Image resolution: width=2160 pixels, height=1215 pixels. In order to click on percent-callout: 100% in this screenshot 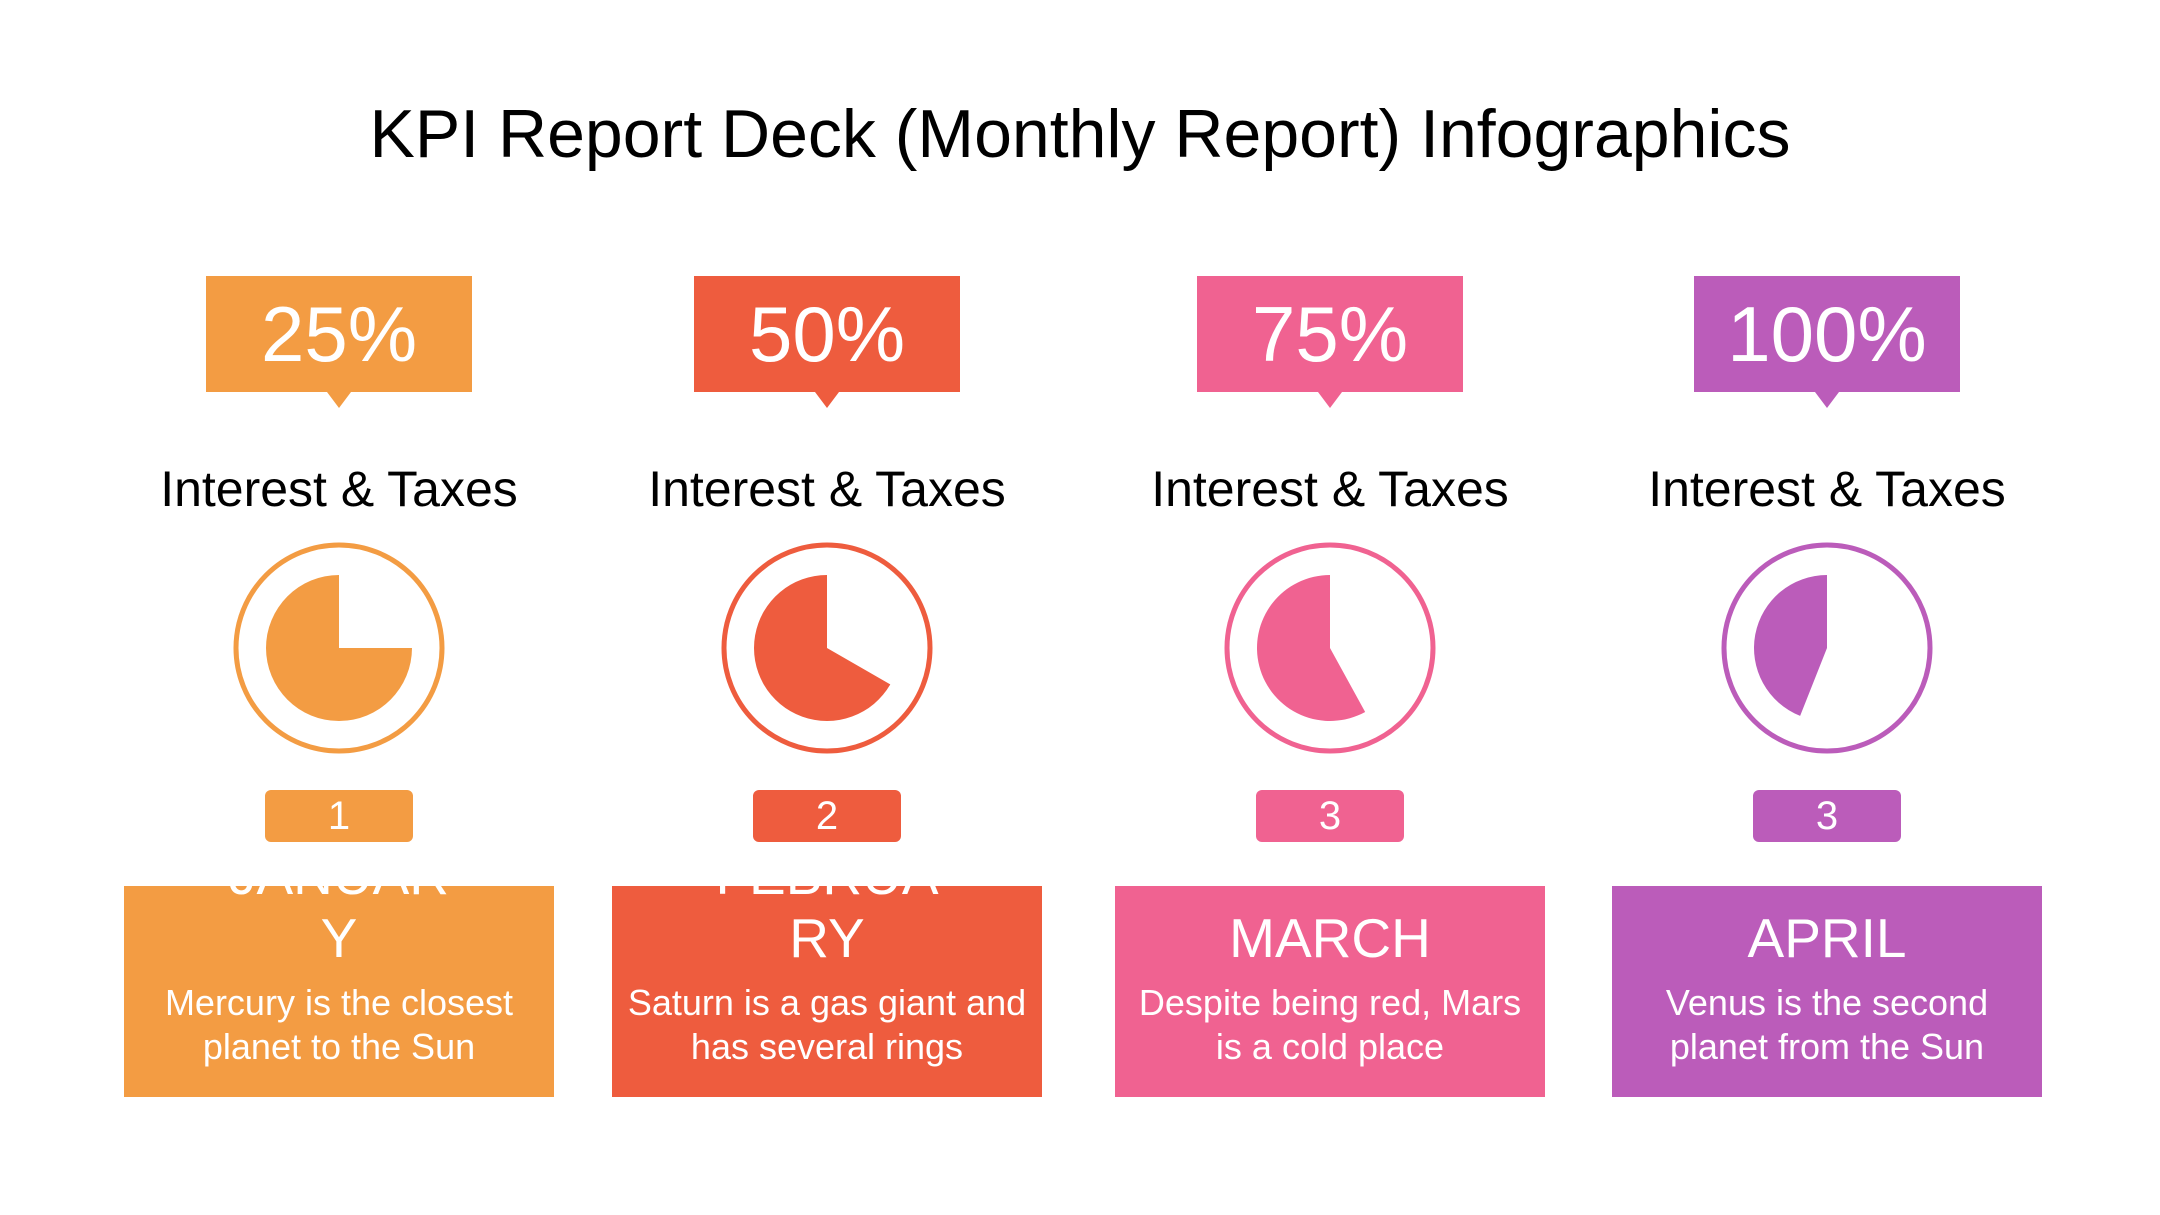, I will do `click(1827, 334)`.